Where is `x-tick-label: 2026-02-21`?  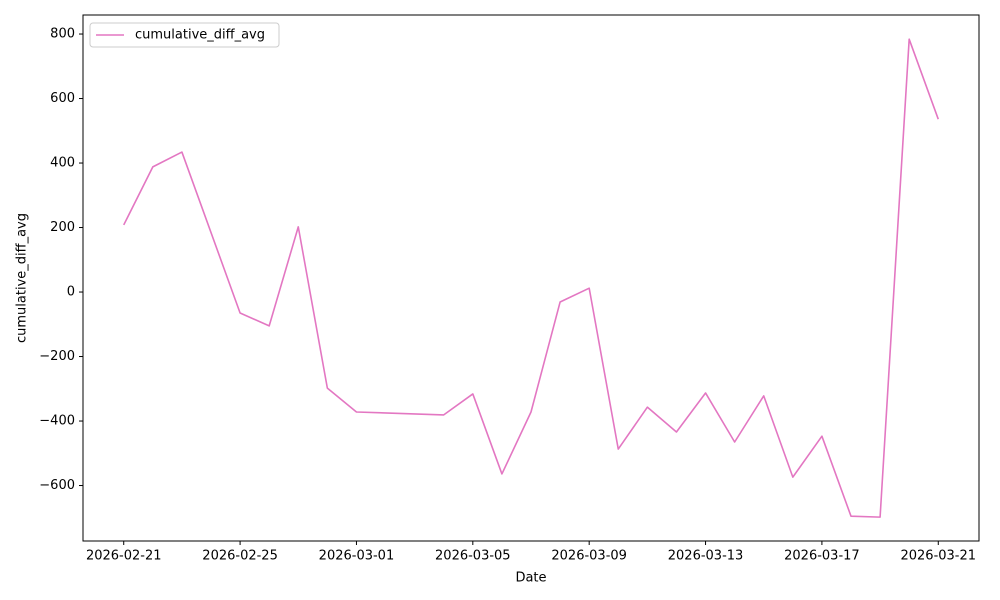 x-tick-label: 2026-02-21 is located at coordinates (124, 556).